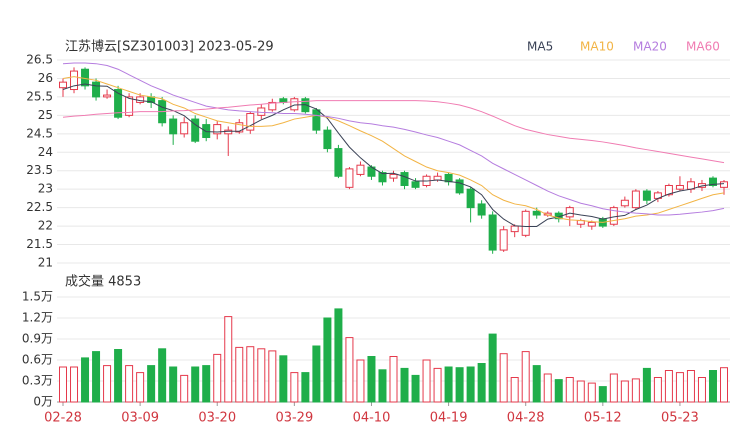  What do you see at coordinates (294, 418) in the screenshot?
I see `x-tick-label: 03-29` at bounding box center [294, 418].